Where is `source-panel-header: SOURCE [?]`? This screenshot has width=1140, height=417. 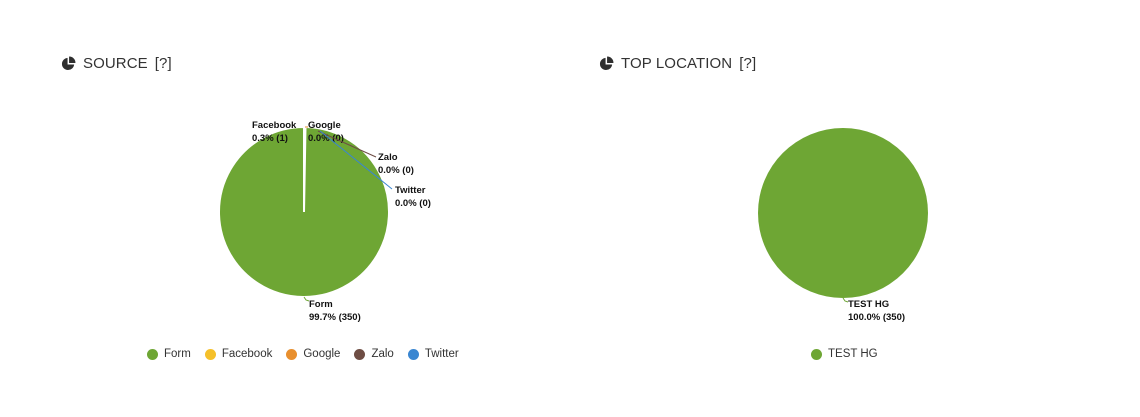 source-panel-header: SOURCE [?] is located at coordinates (116, 63).